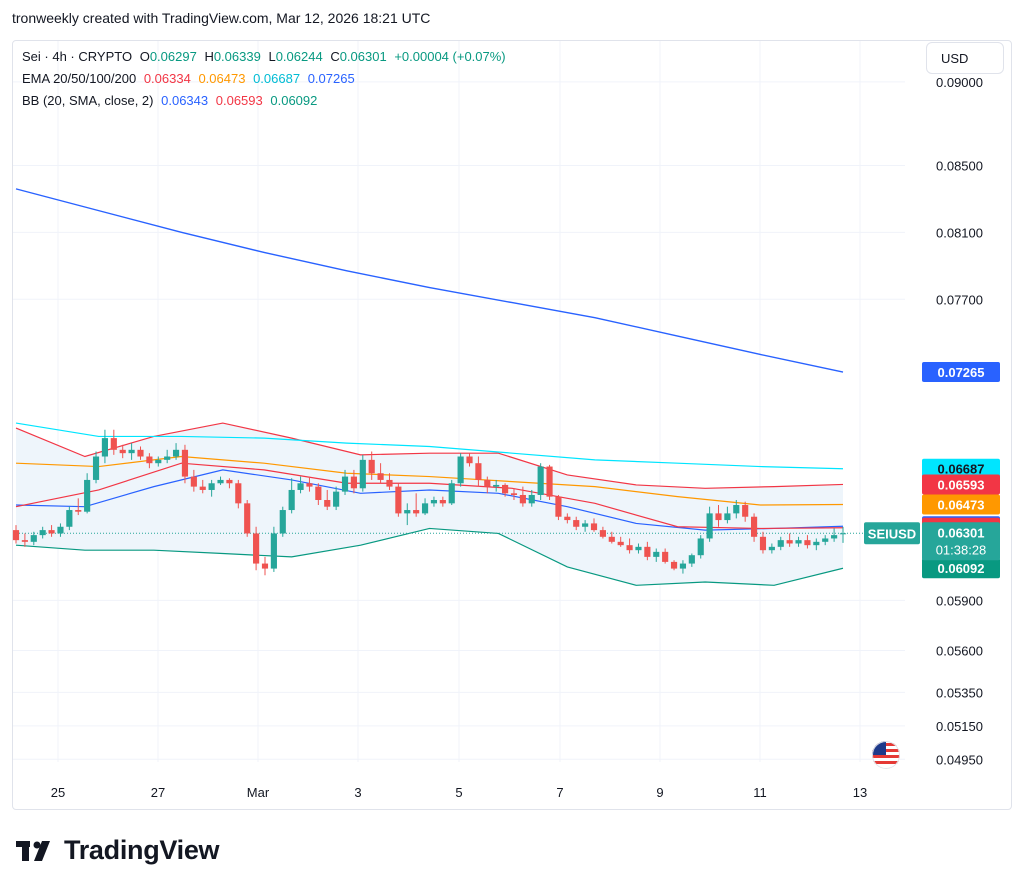 The width and height of the screenshot is (1024, 889). I want to click on legend-symbol: Sei · 4h · CRYPTO, so click(77, 56).